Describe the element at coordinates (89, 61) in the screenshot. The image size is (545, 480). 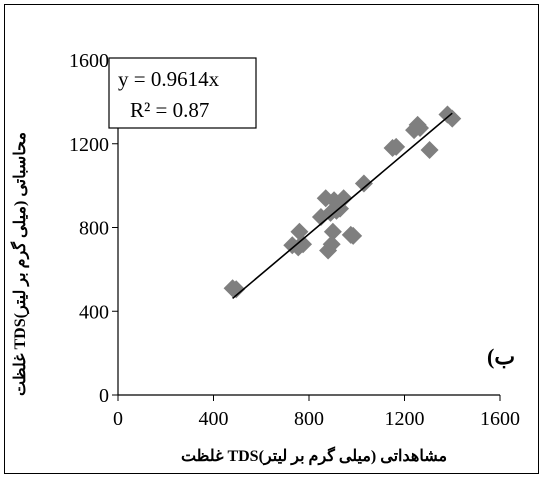
I see `y-tick-label: 1600` at that location.